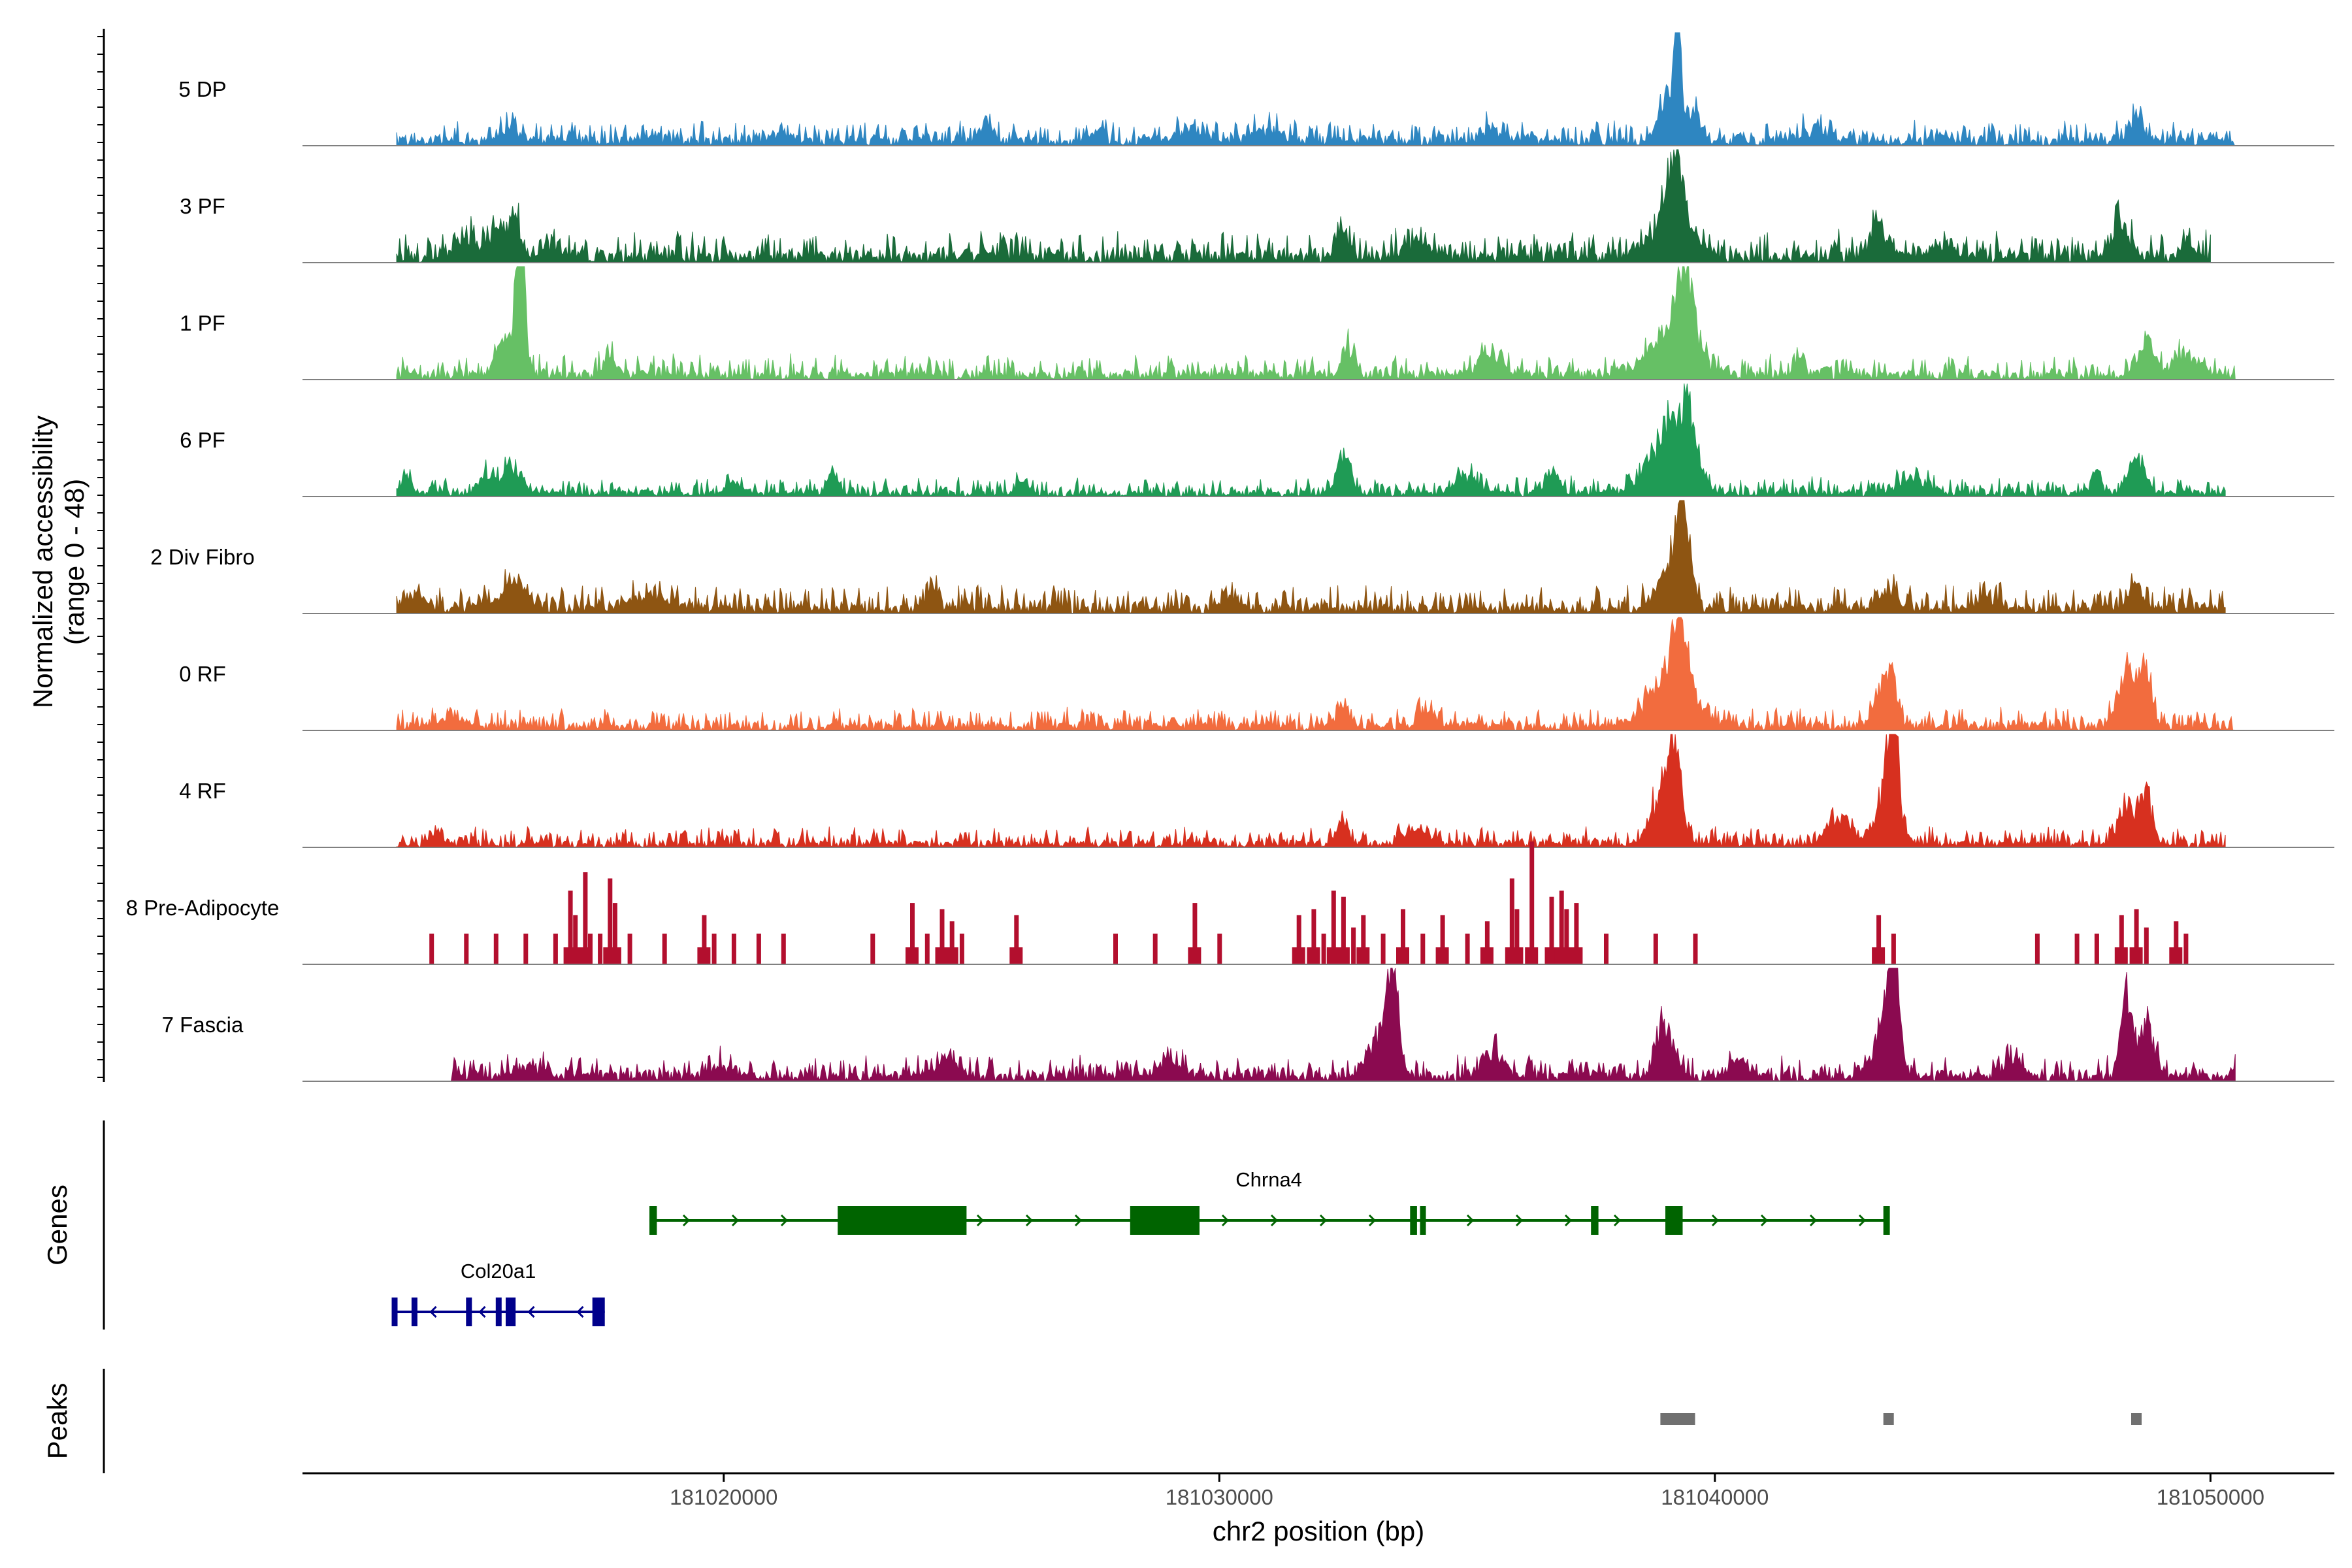  Describe the element at coordinates (66, 555) in the screenshot. I see `coverage-y-axis: Normalized accessibility (range 0 - 48)` at that location.